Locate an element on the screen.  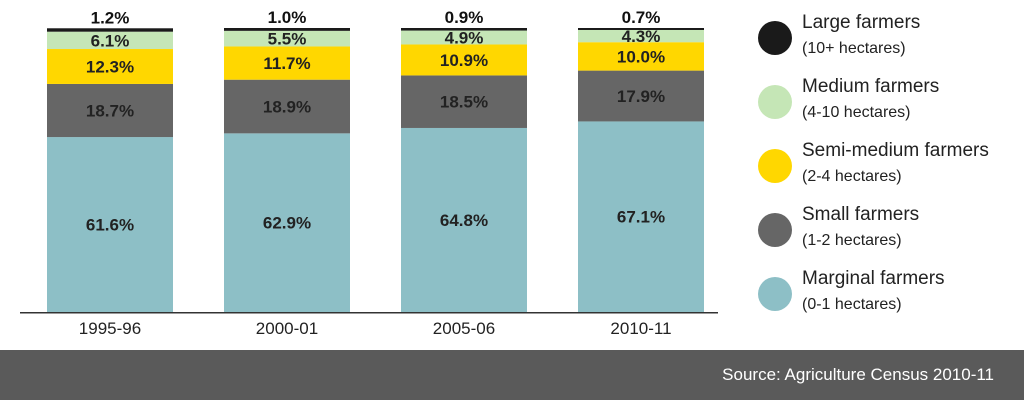
bar-top-label: 1.0% is located at coordinates (287, 17).